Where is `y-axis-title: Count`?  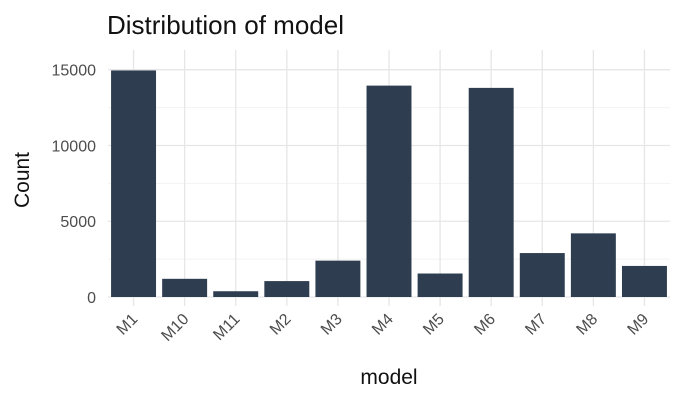 y-axis-title: Count is located at coordinates (22, 180).